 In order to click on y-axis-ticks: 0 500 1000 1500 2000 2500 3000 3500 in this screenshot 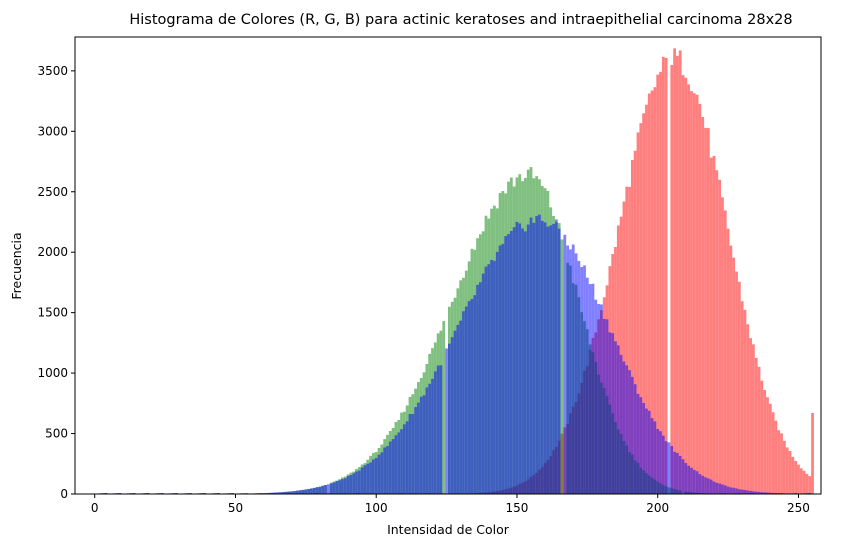, I will do `click(56, 282)`.